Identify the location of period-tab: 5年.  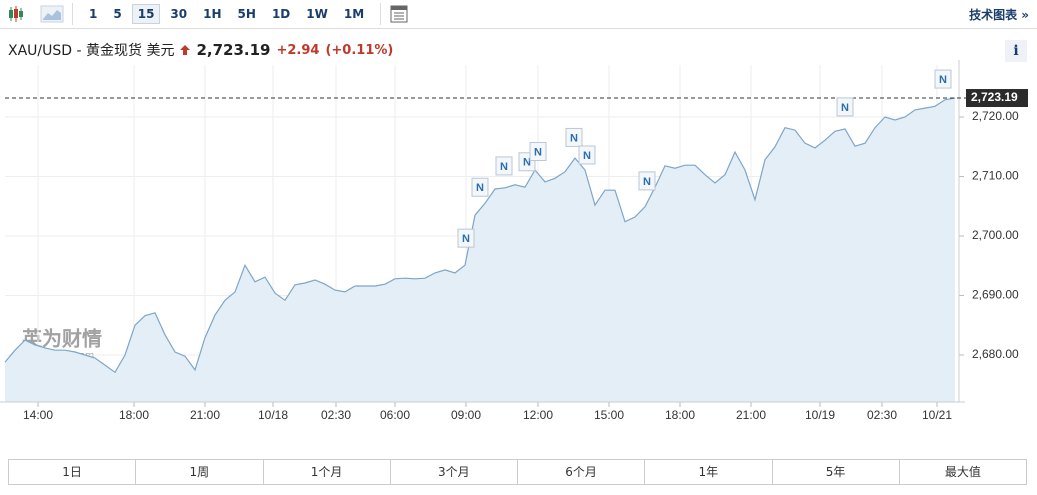
(835, 472).